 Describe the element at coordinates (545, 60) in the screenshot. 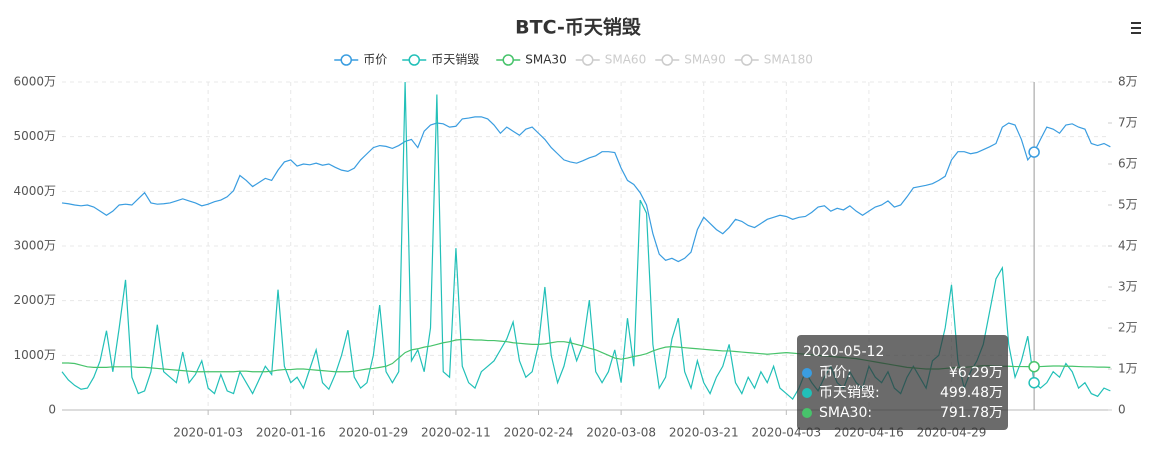

I see `legend-label: SMA30` at that location.